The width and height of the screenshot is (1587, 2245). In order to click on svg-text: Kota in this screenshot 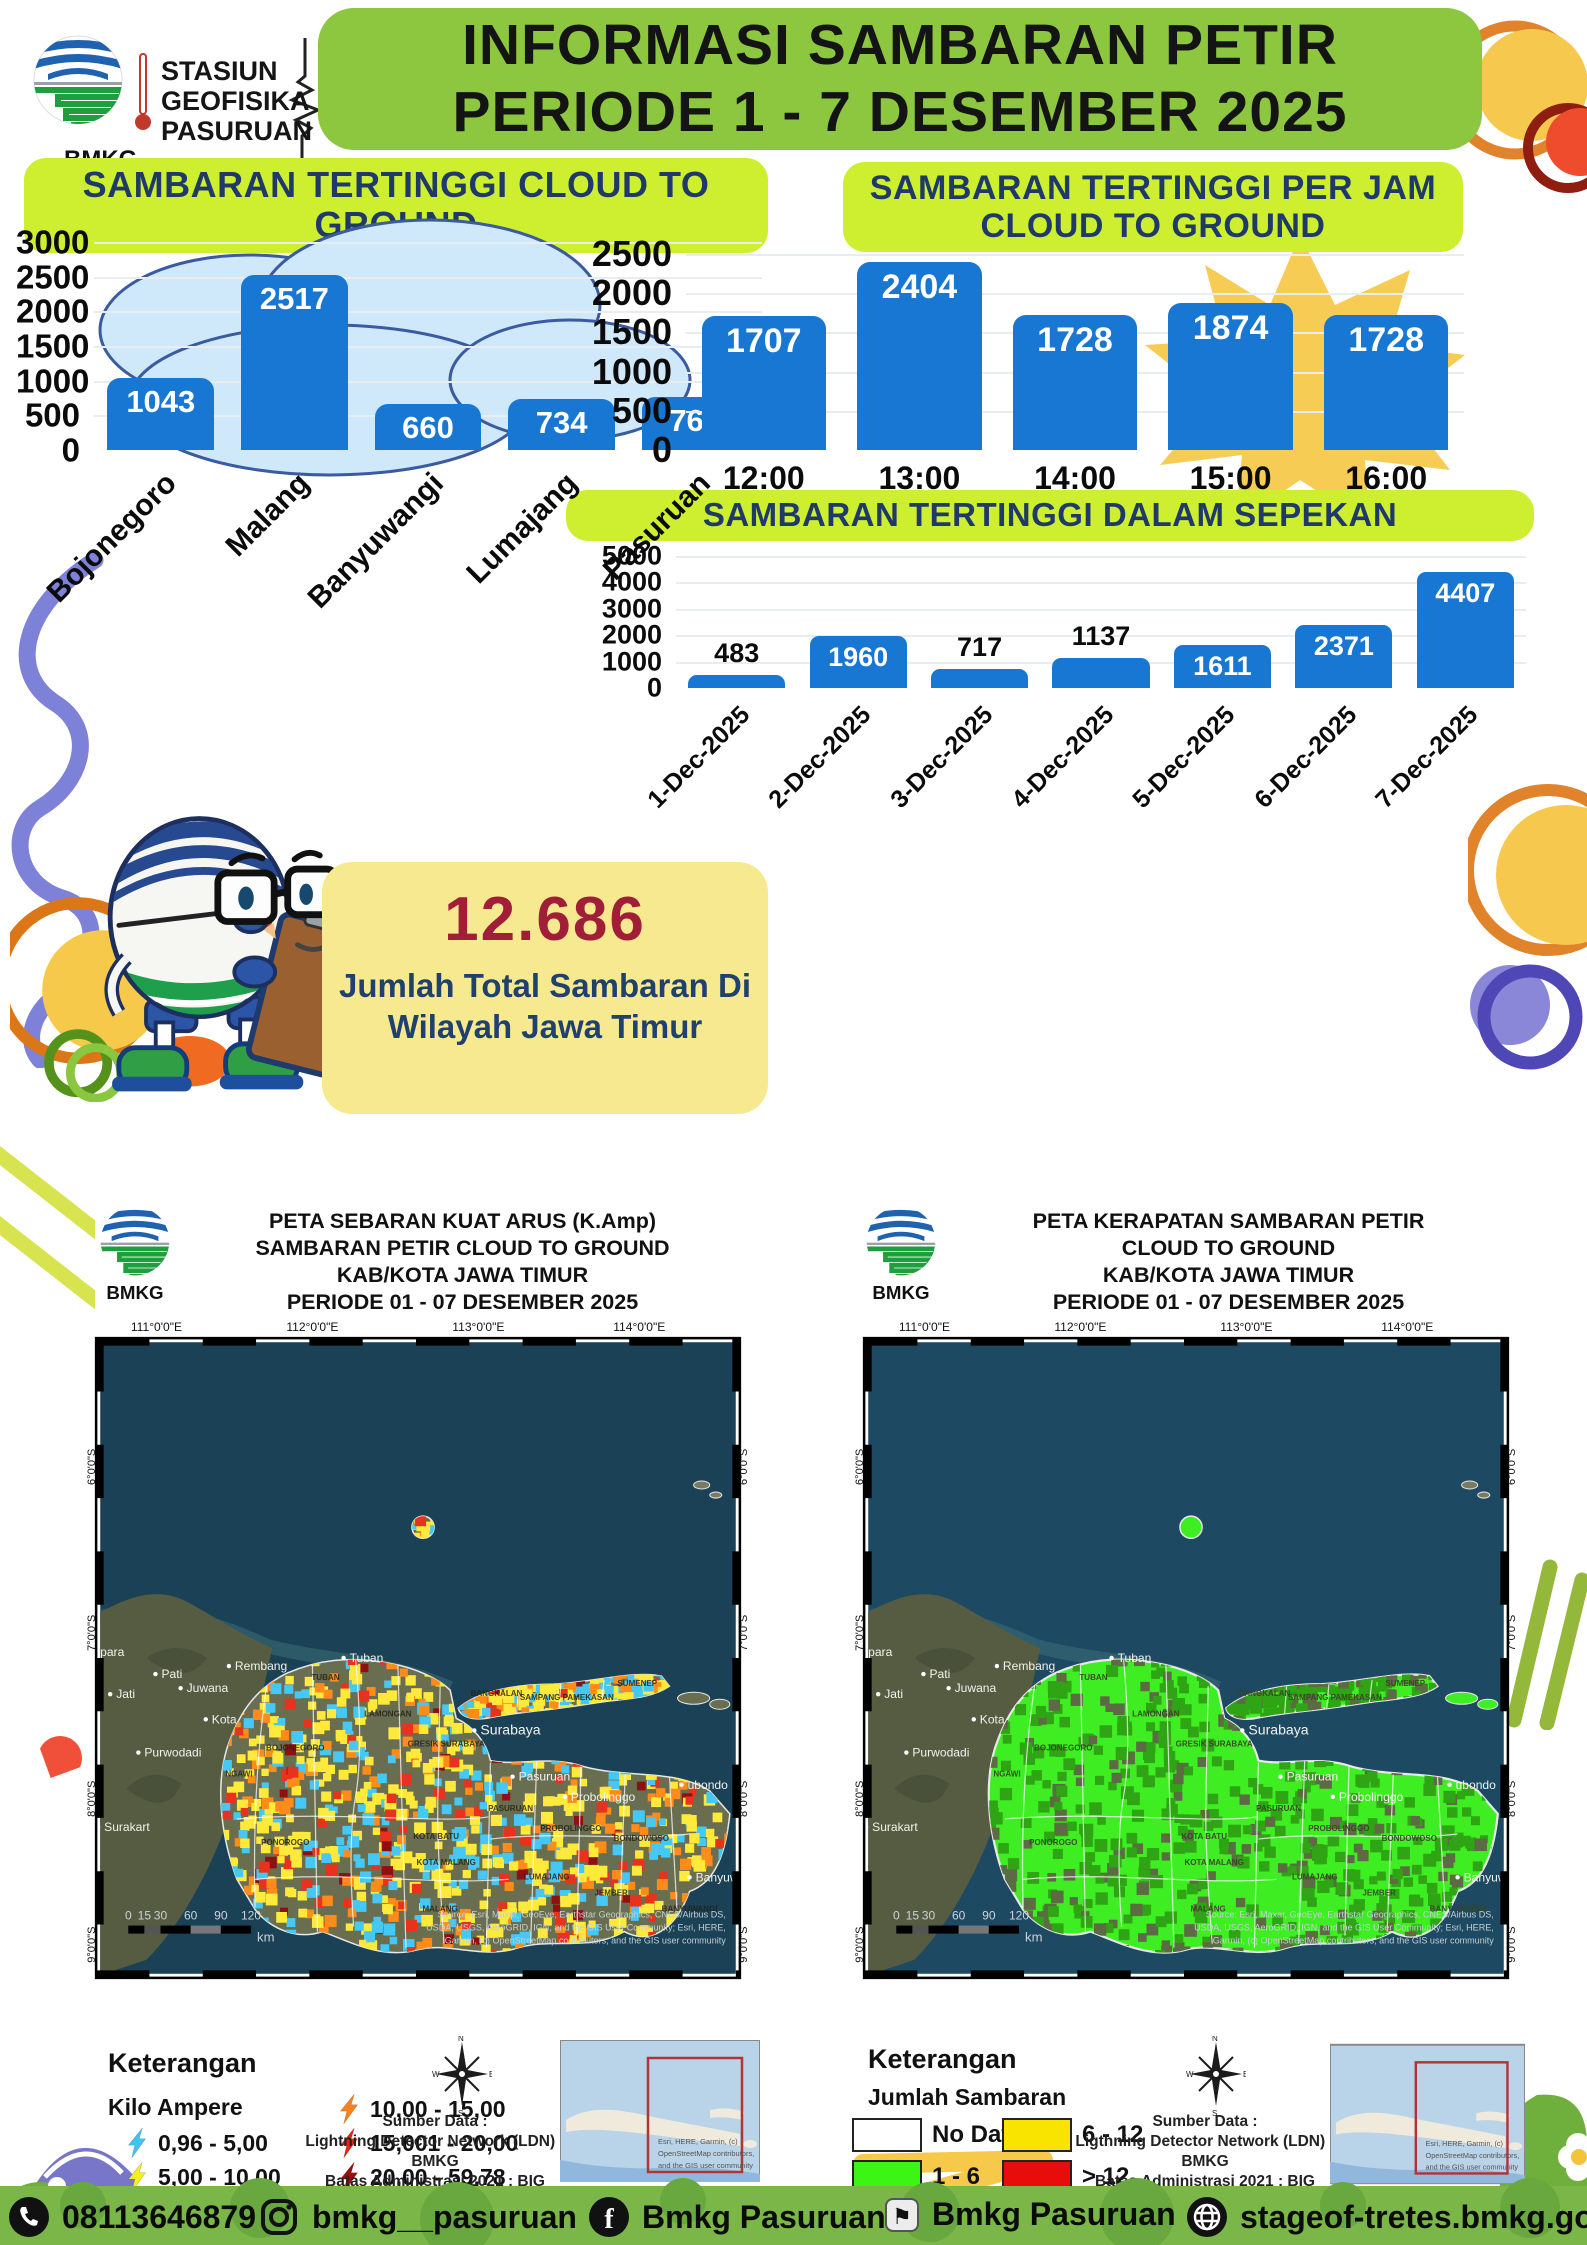, I will do `click(992, 1719)`.